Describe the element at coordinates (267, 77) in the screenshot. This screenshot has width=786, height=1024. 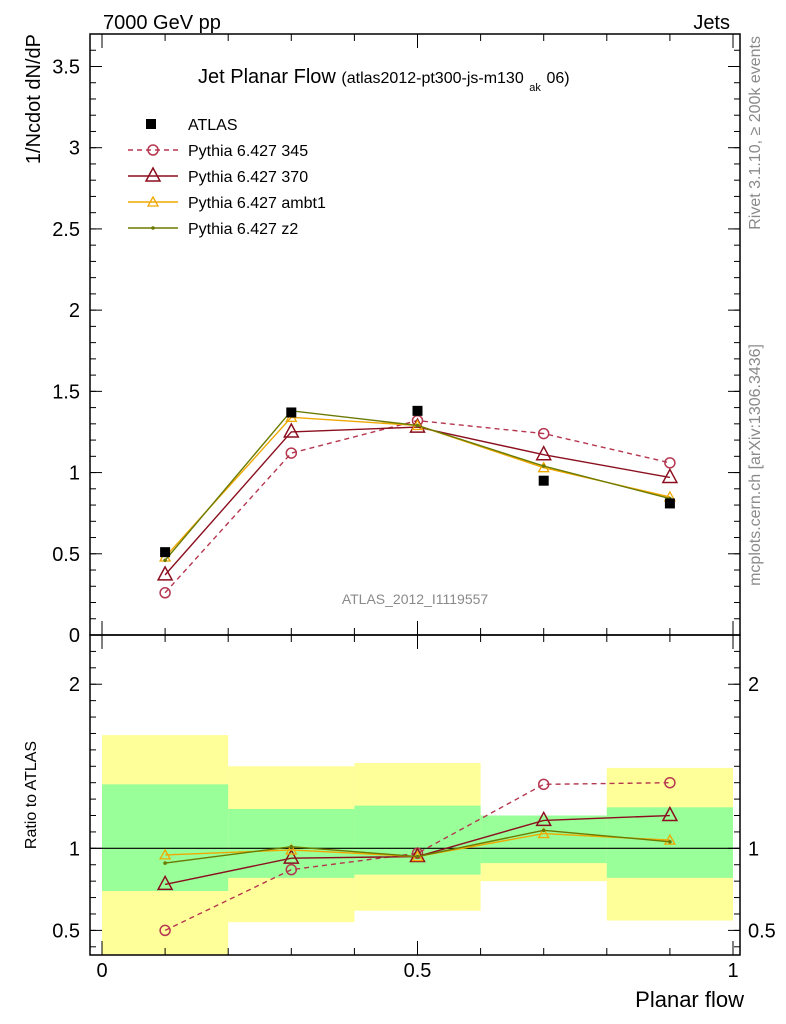
I see `chart-title-main: Jet Planar Flow` at that location.